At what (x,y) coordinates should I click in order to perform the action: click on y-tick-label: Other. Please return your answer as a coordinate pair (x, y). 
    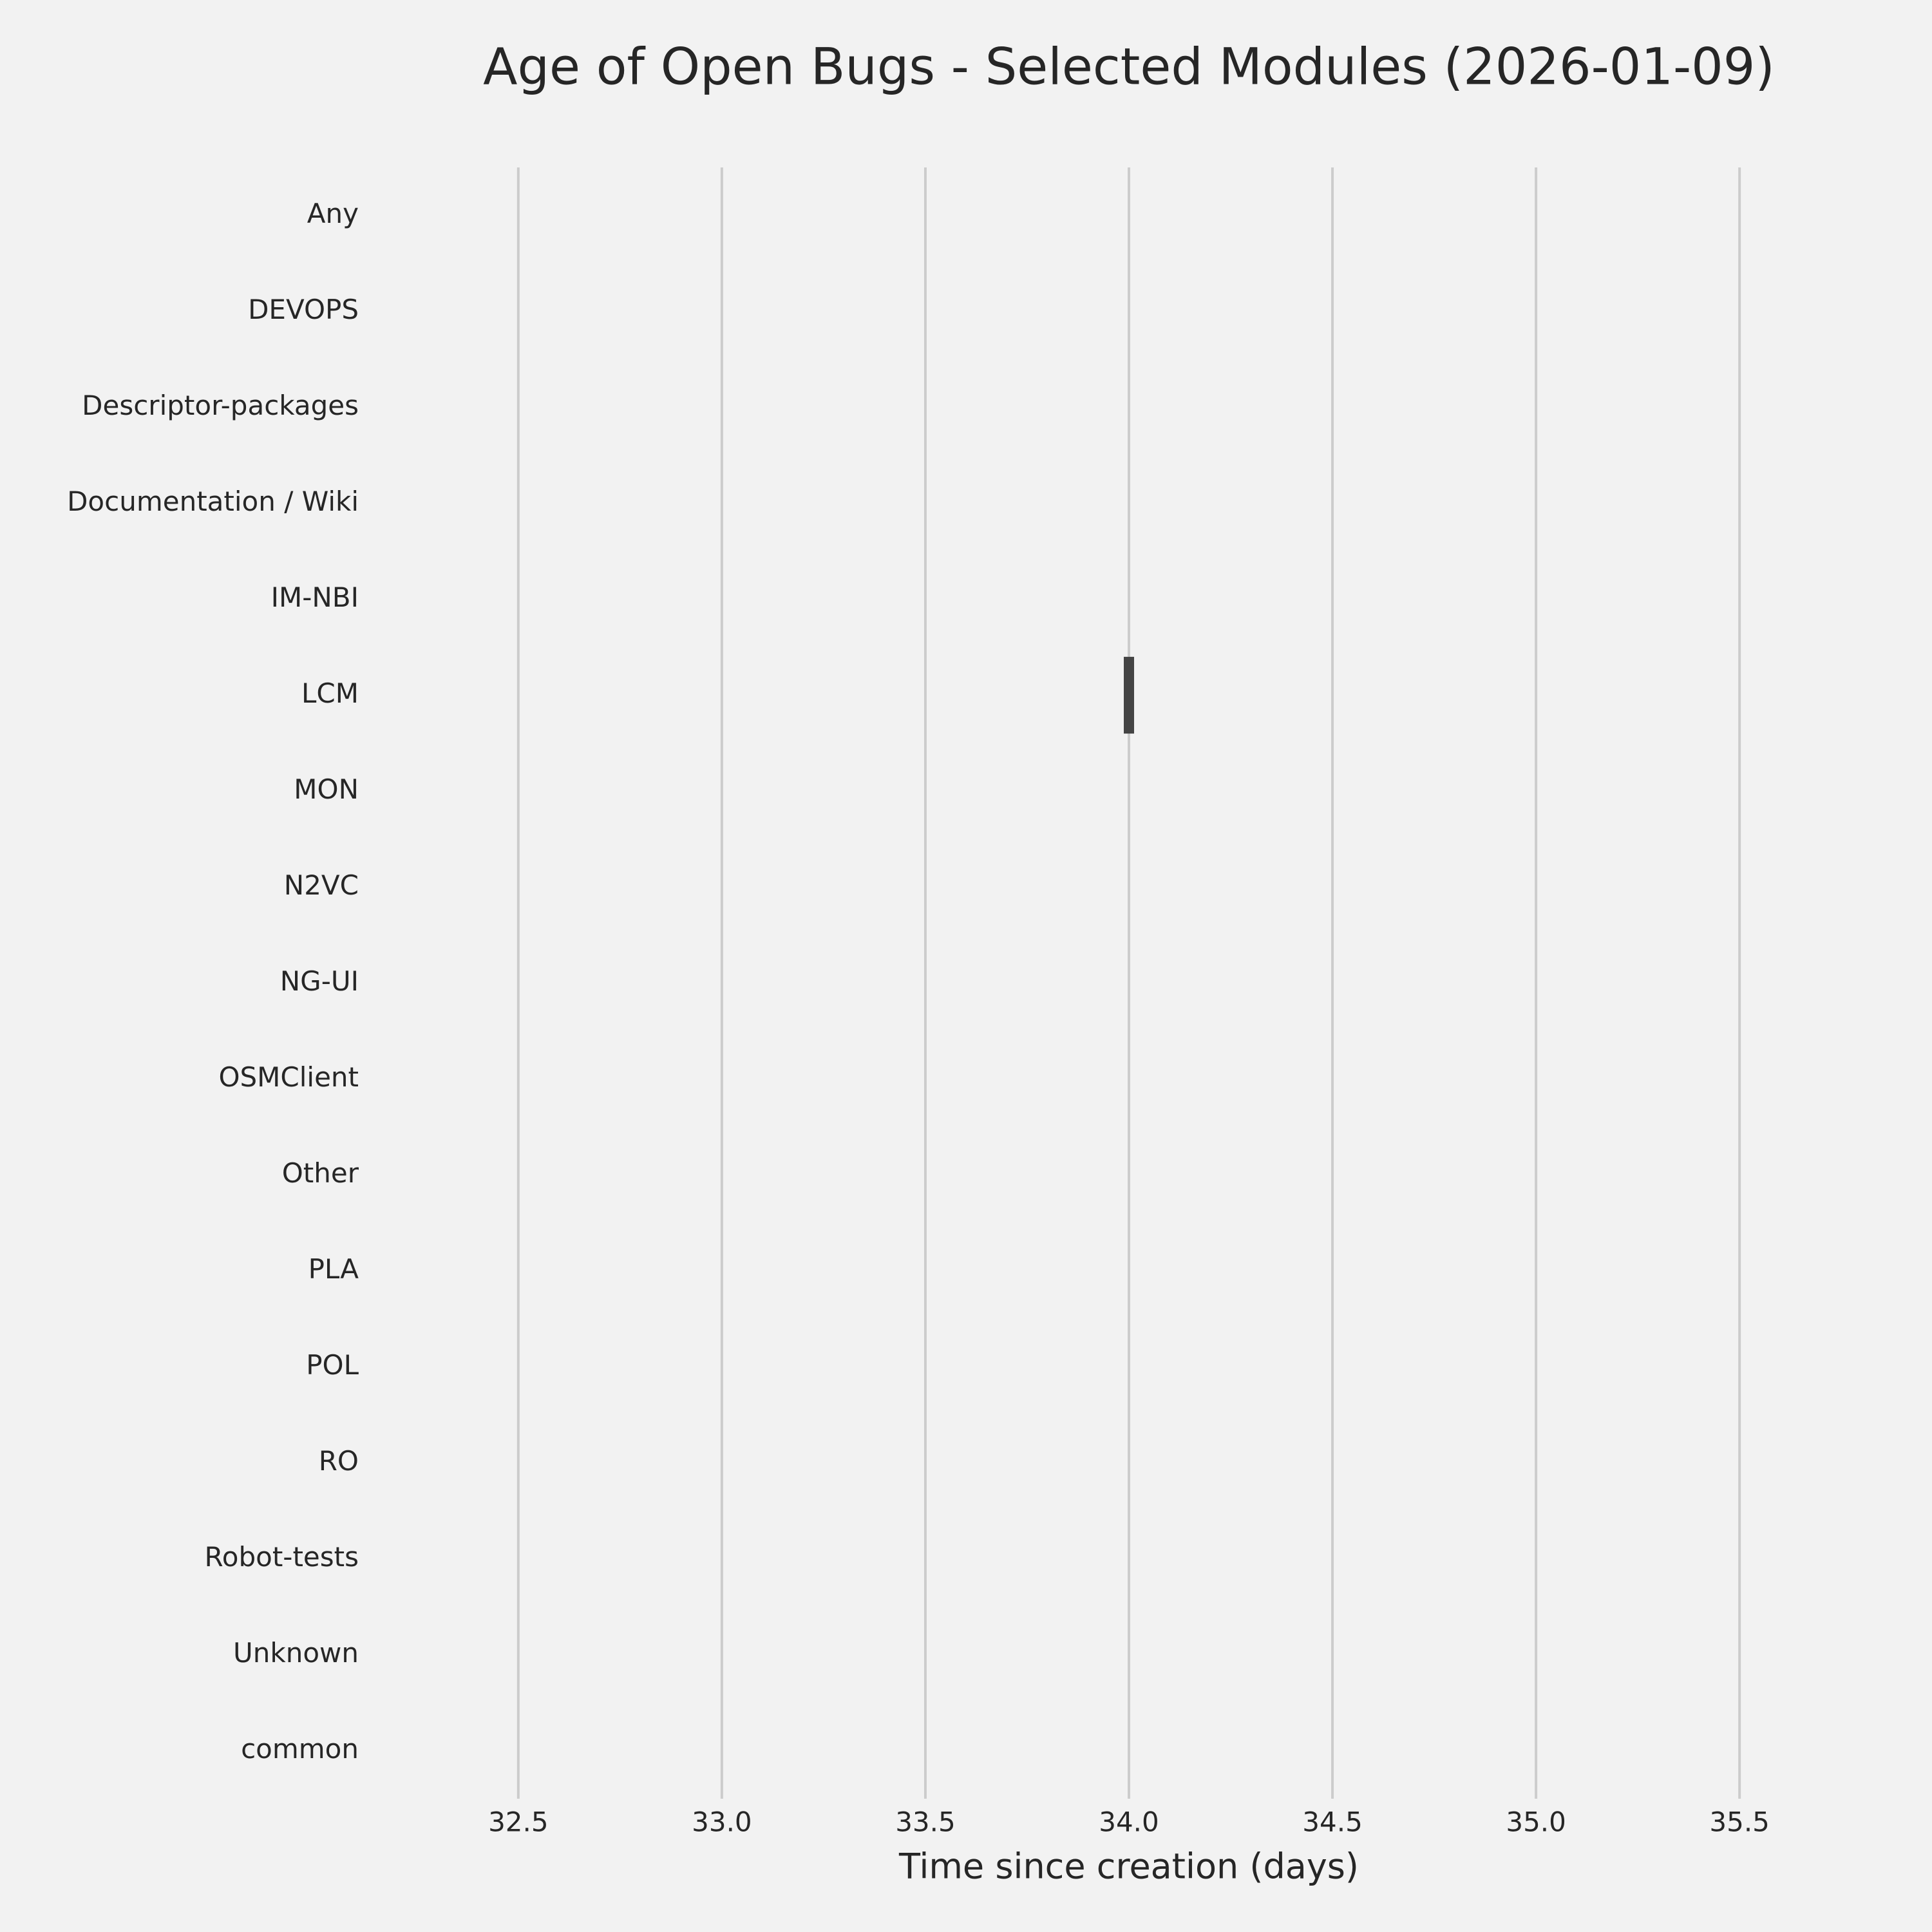
    Looking at the image, I should click on (320, 1173).